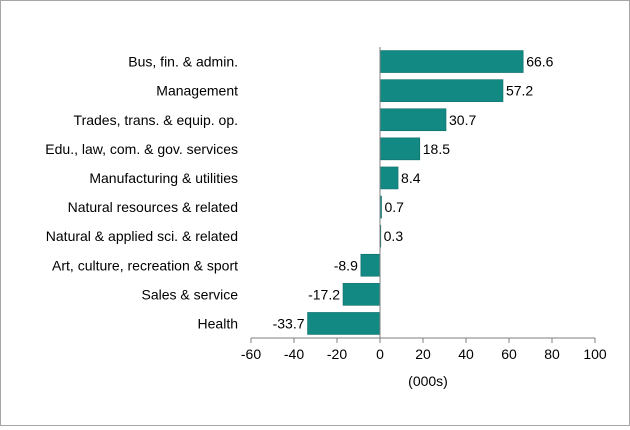 This screenshot has height=430, width=630. What do you see at coordinates (395, 207) in the screenshot?
I see `value-label: 0.7` at bounding box center [395, 207].